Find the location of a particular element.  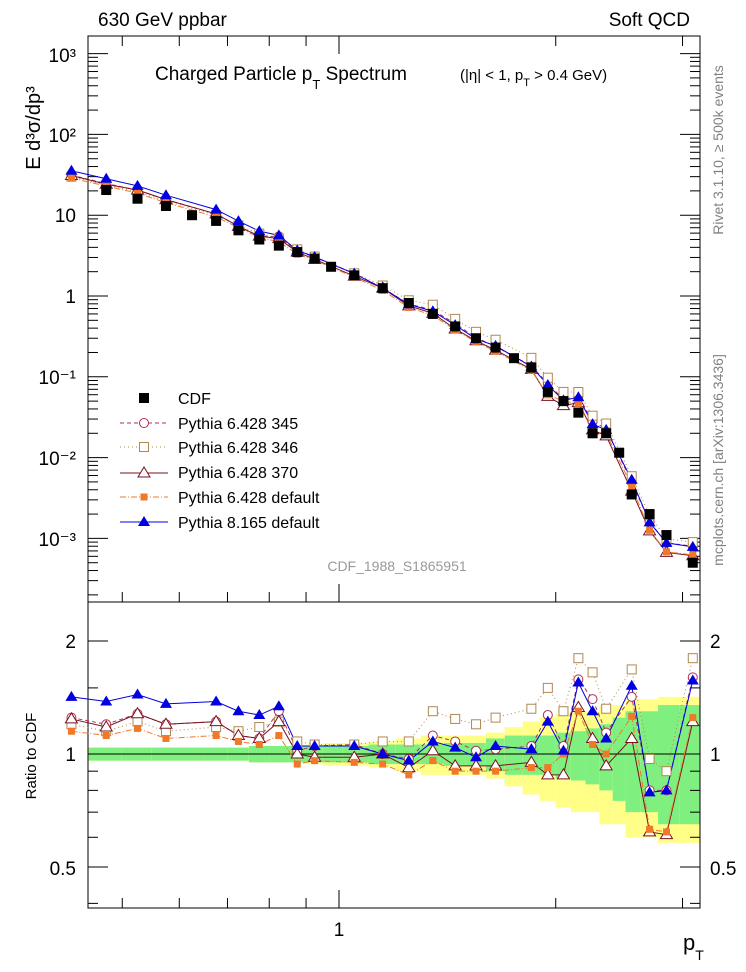

legend-label-p346: Pythia 6.428 346 is located at coordinates (238, 448).